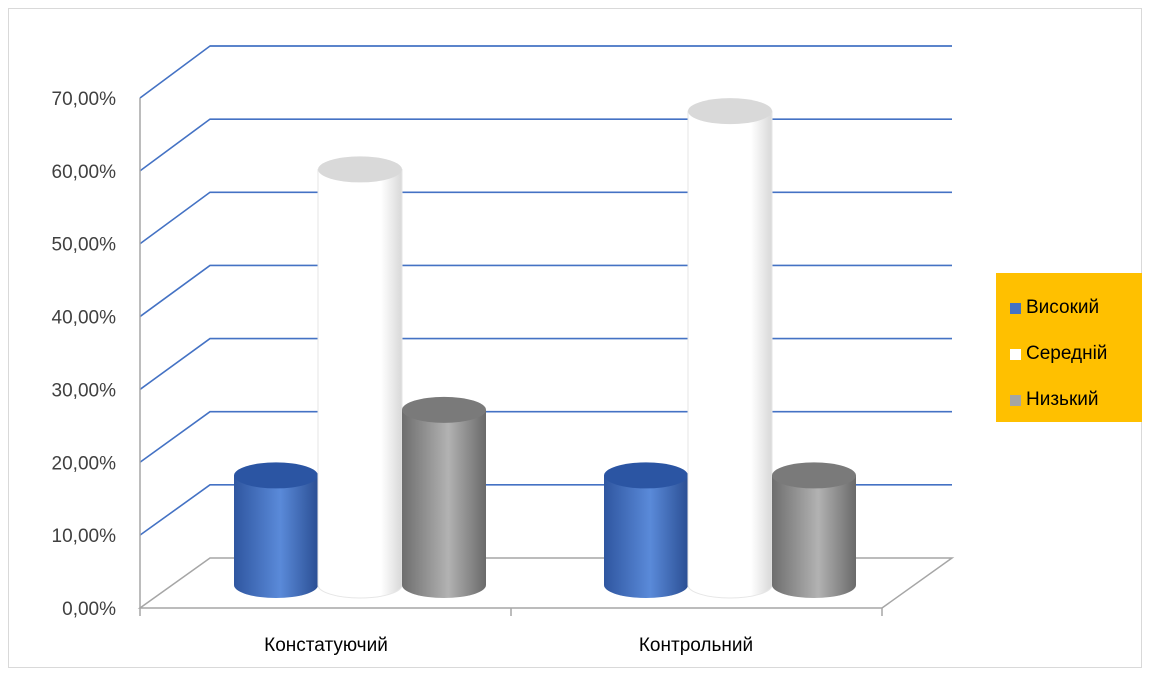  I want to click on legend-label-medium: Середній, so click(1067, 353).